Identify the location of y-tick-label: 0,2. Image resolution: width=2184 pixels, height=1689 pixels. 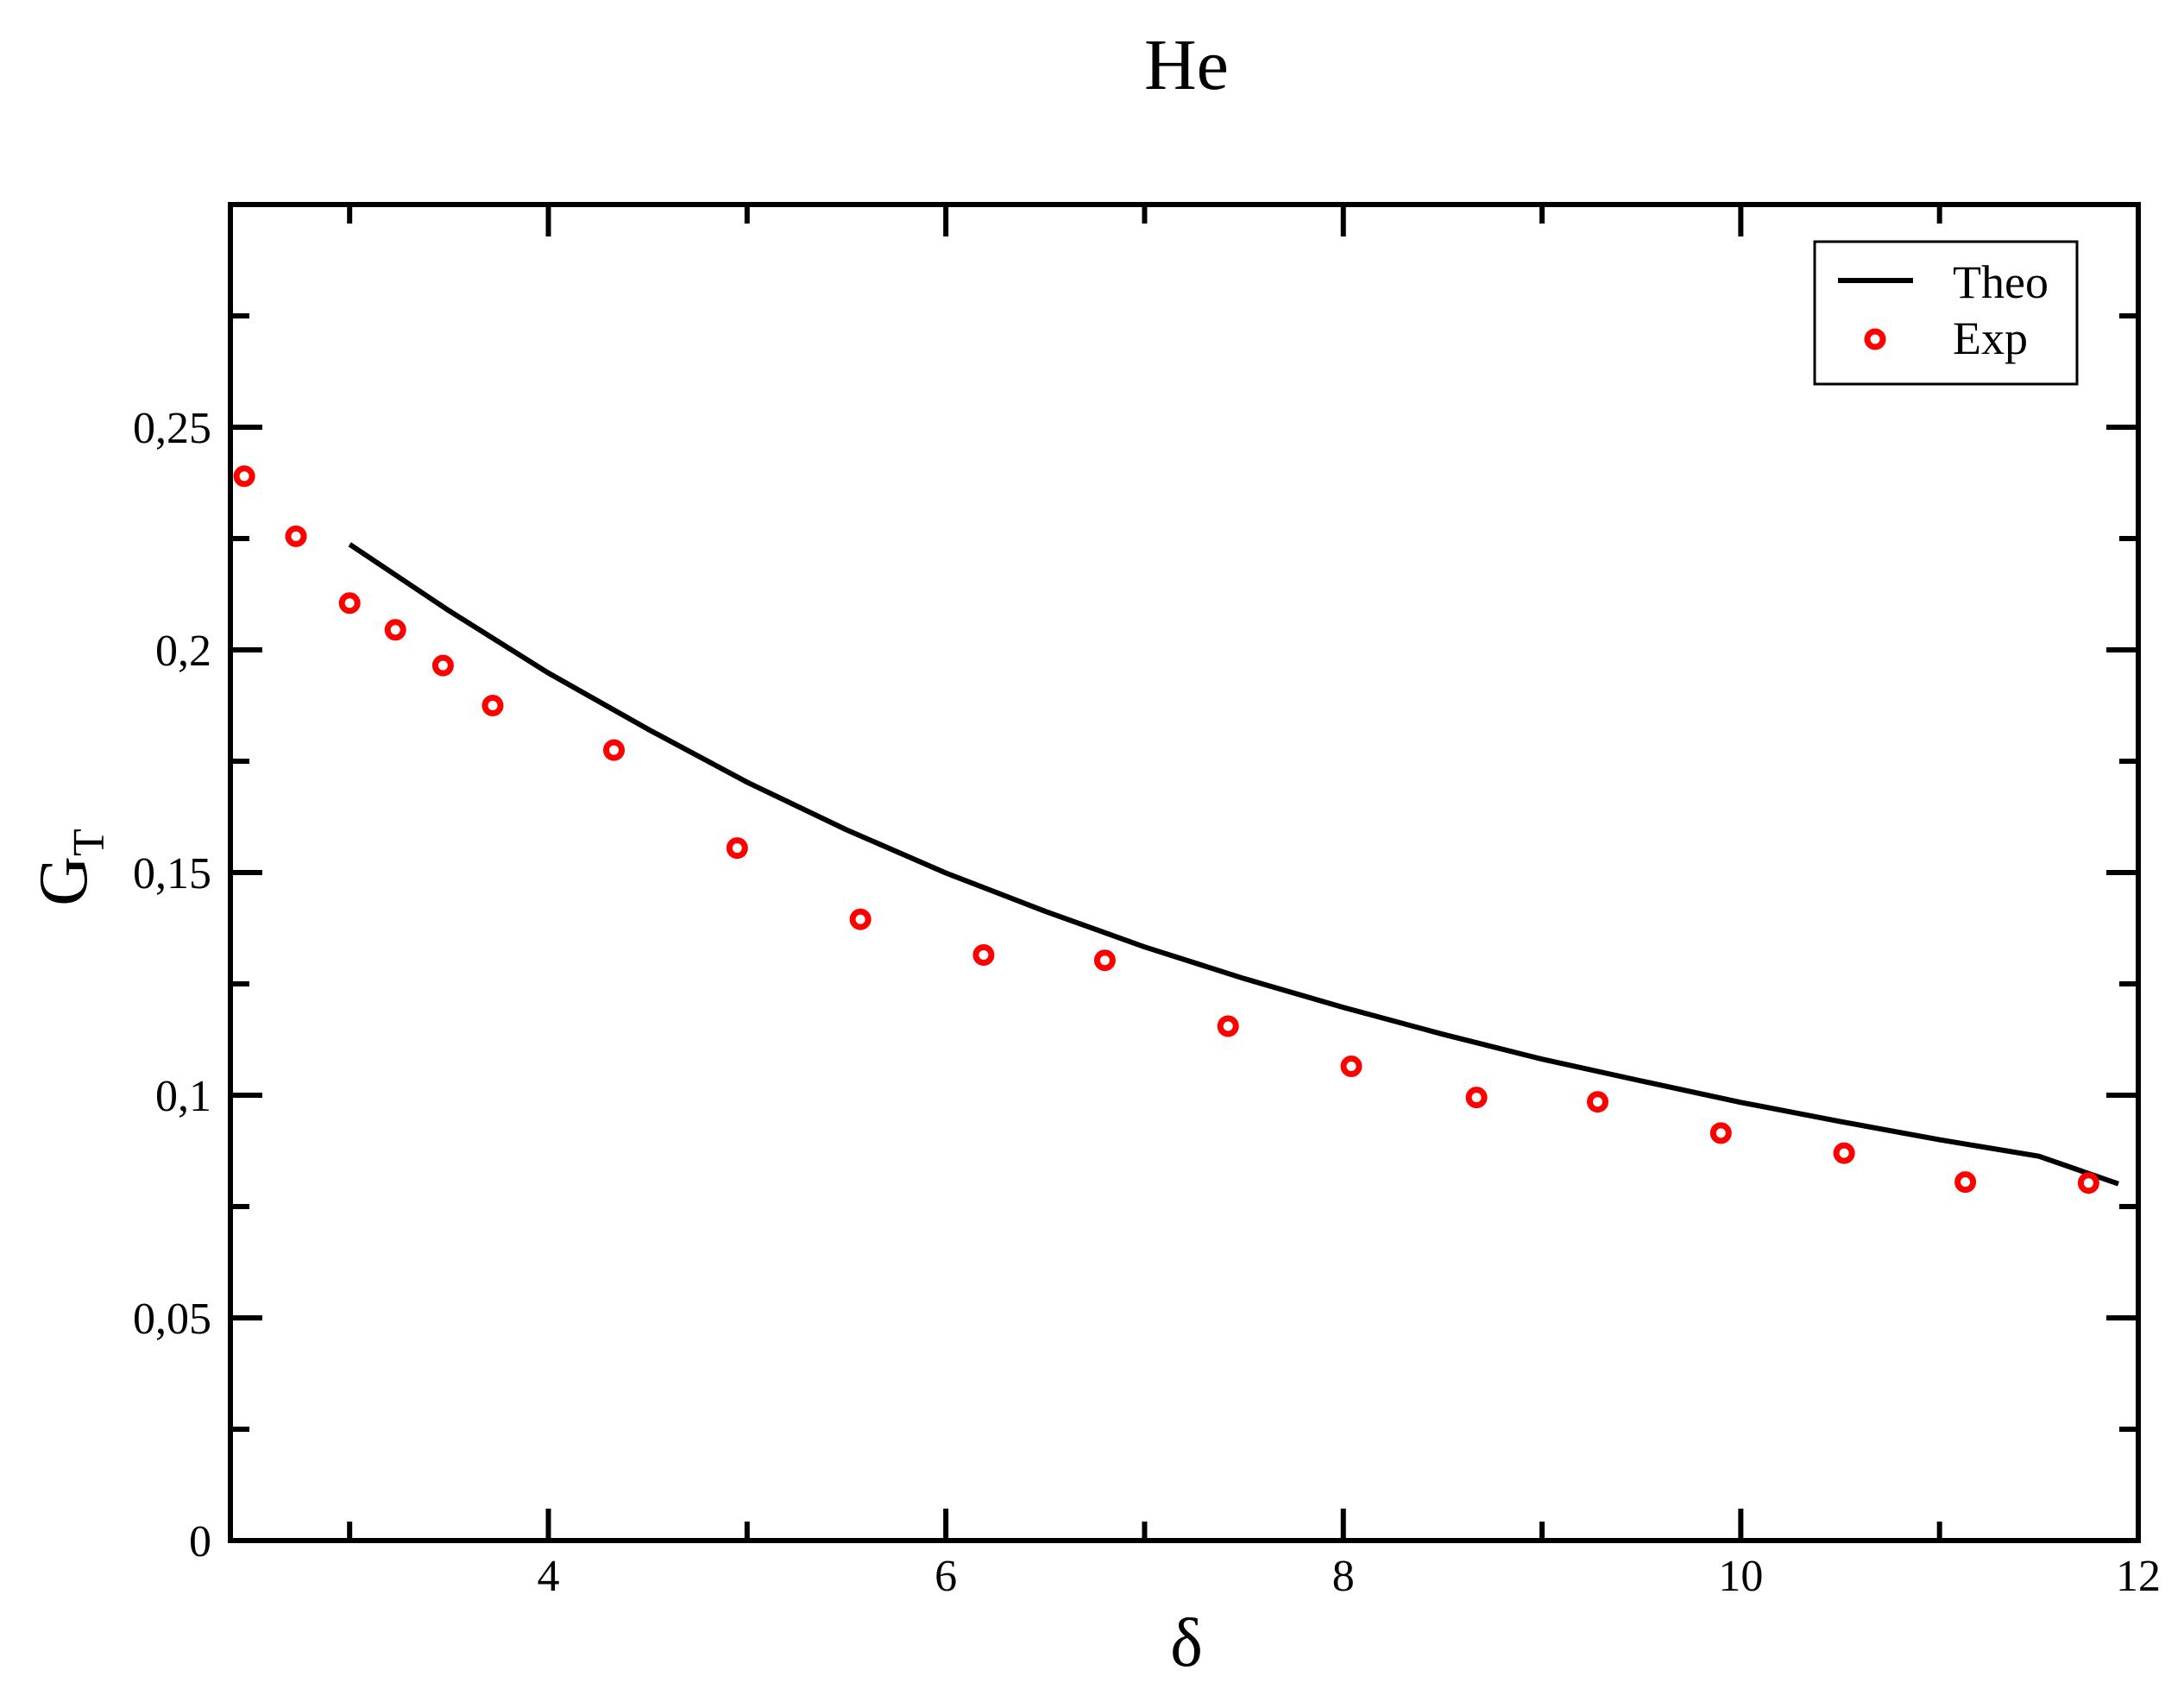
(183, 651).